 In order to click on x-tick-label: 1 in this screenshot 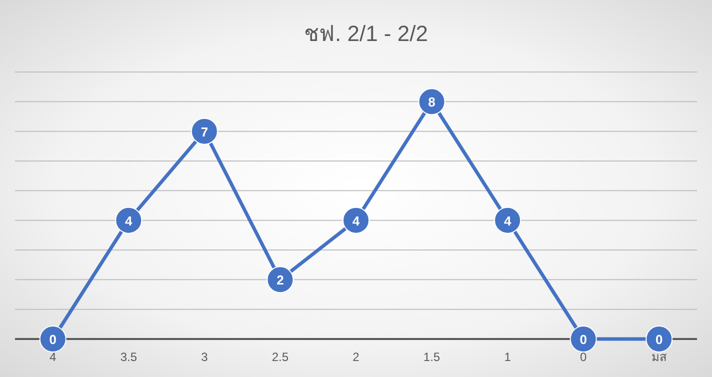, I will do `click(508, 357)`.